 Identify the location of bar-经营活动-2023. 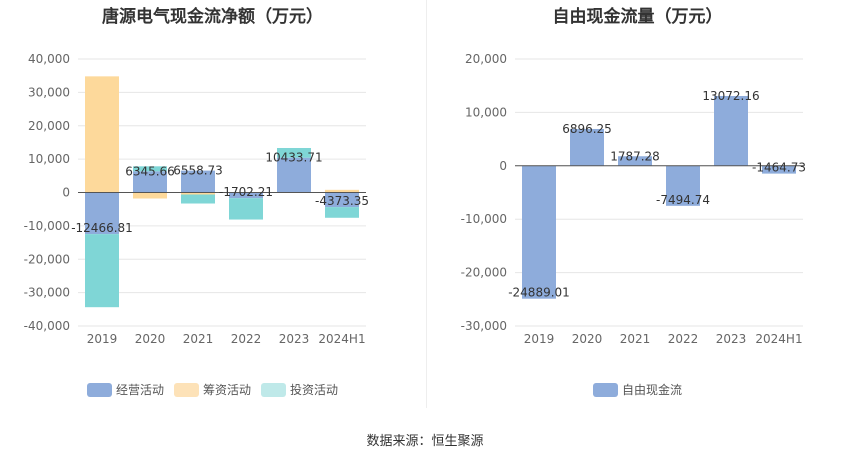
(294, 175).